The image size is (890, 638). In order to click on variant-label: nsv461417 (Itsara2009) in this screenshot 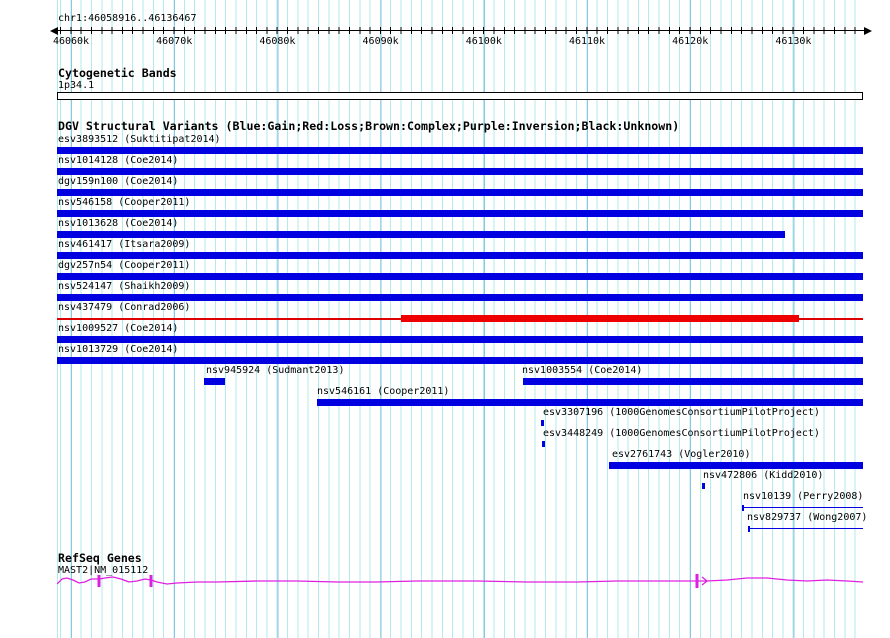, I will do `click(124, 244)`.